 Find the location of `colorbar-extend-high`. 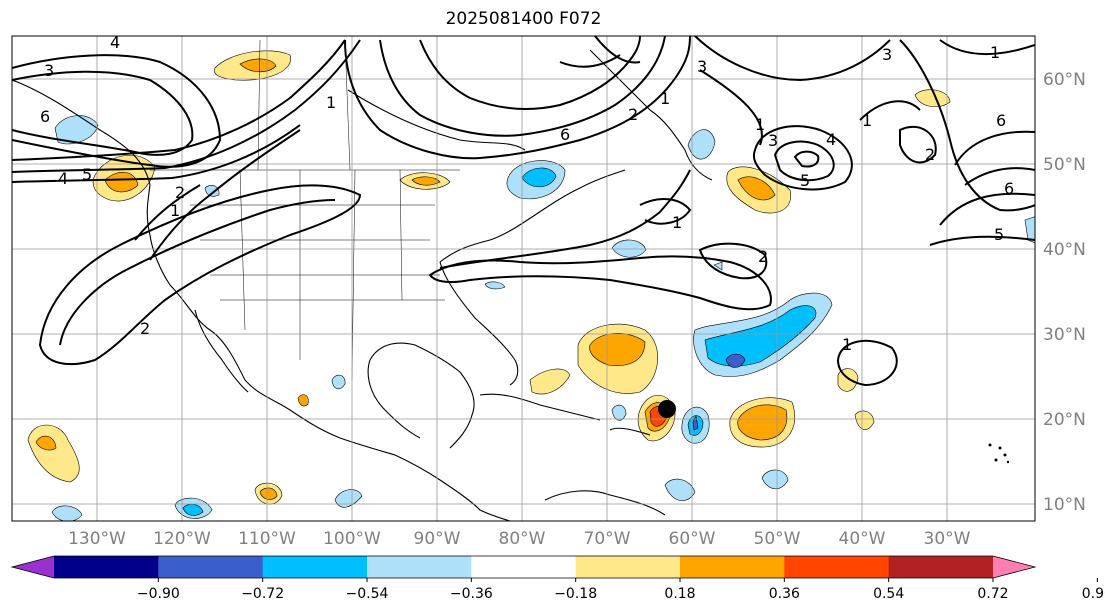

colorbar-extend-high is located at coordinates (1014, 567).